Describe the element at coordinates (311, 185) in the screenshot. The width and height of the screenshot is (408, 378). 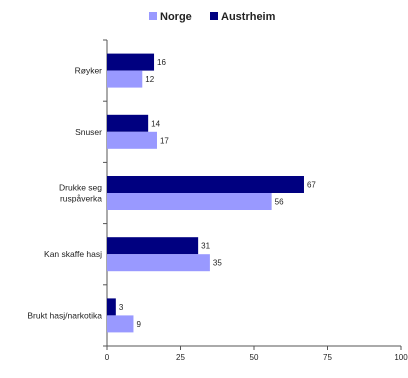
I see `data-label-austrheim: 67` at that location.